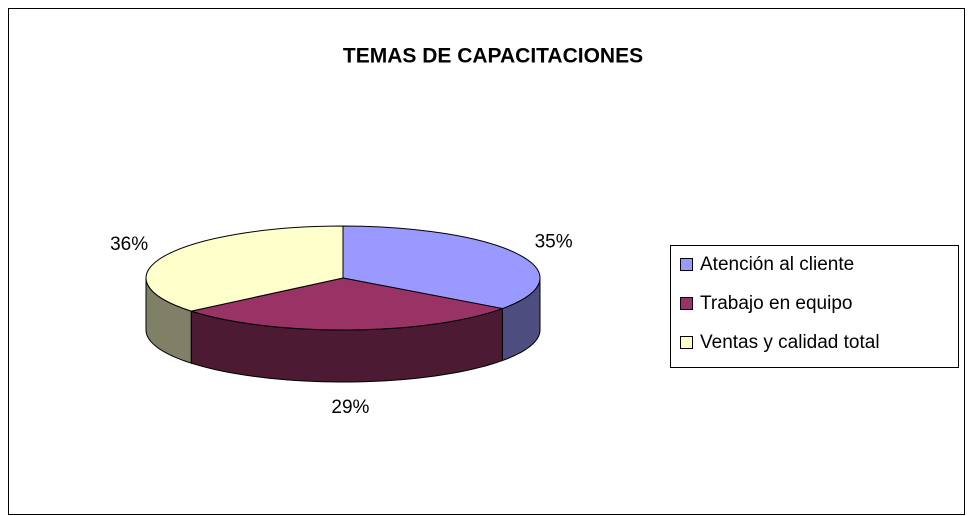  Describe the element at coordinates (129, 244) in the screenshot. I see `data-label: 36%` at that location.